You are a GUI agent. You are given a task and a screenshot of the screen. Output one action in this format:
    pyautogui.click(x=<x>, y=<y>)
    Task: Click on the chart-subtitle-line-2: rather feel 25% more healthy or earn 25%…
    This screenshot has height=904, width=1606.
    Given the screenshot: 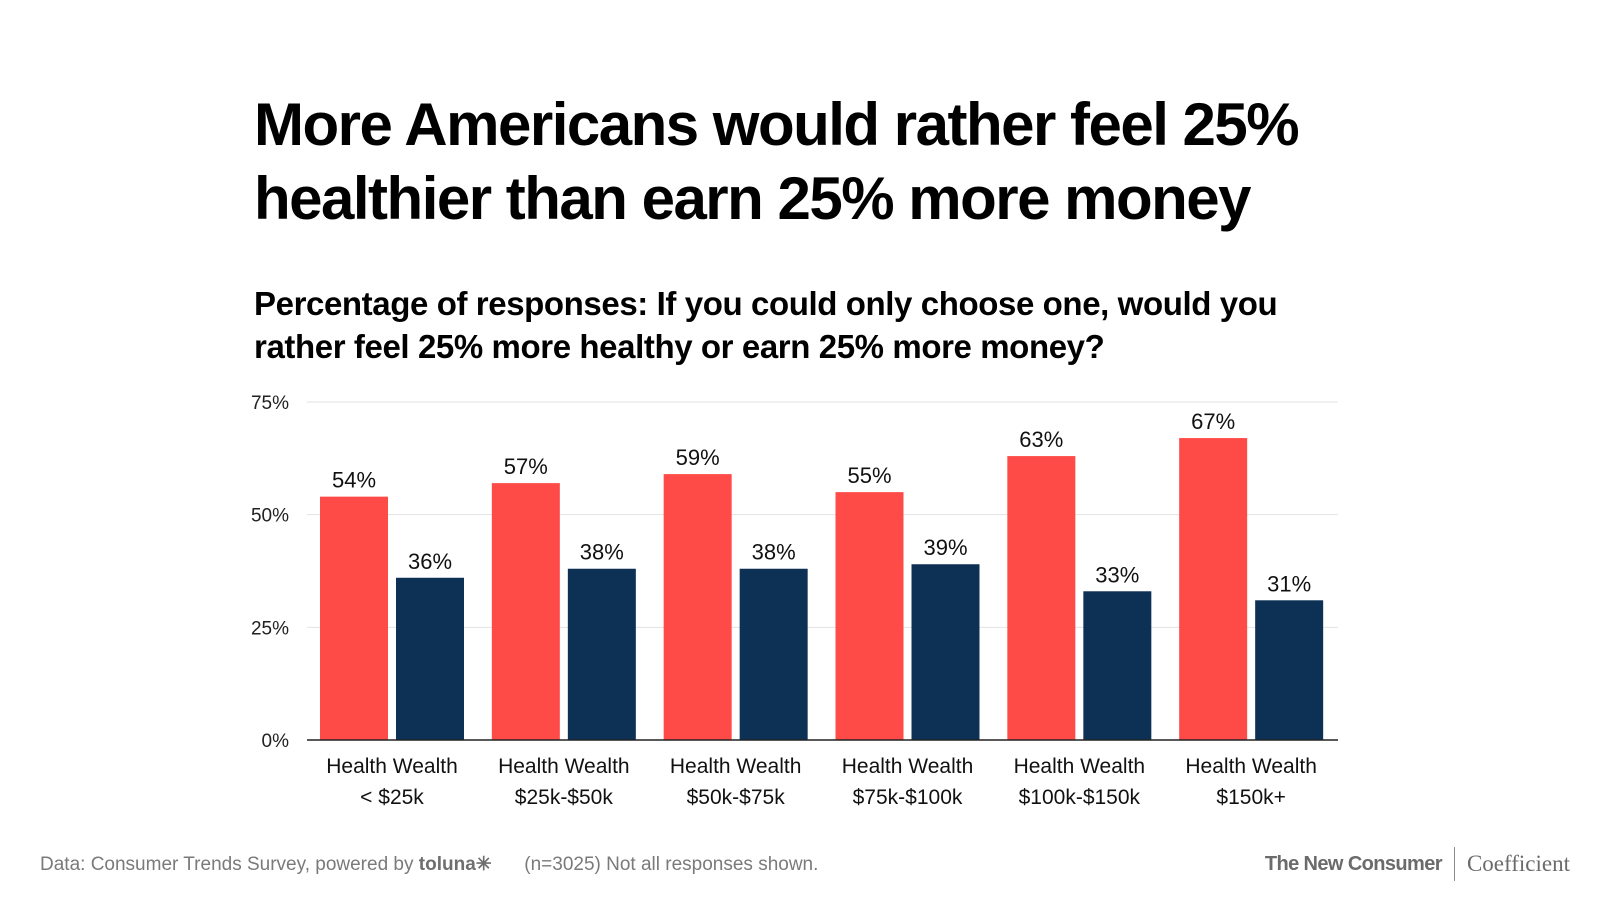 What is the action you would take?
    pyautogui.click(x=679, y=346)
    